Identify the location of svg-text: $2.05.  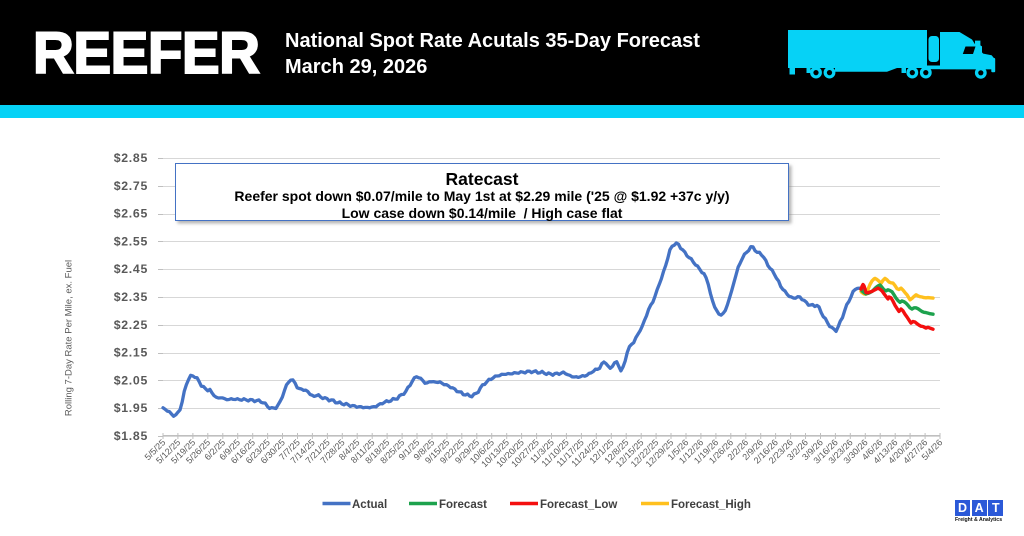
(131, 380).